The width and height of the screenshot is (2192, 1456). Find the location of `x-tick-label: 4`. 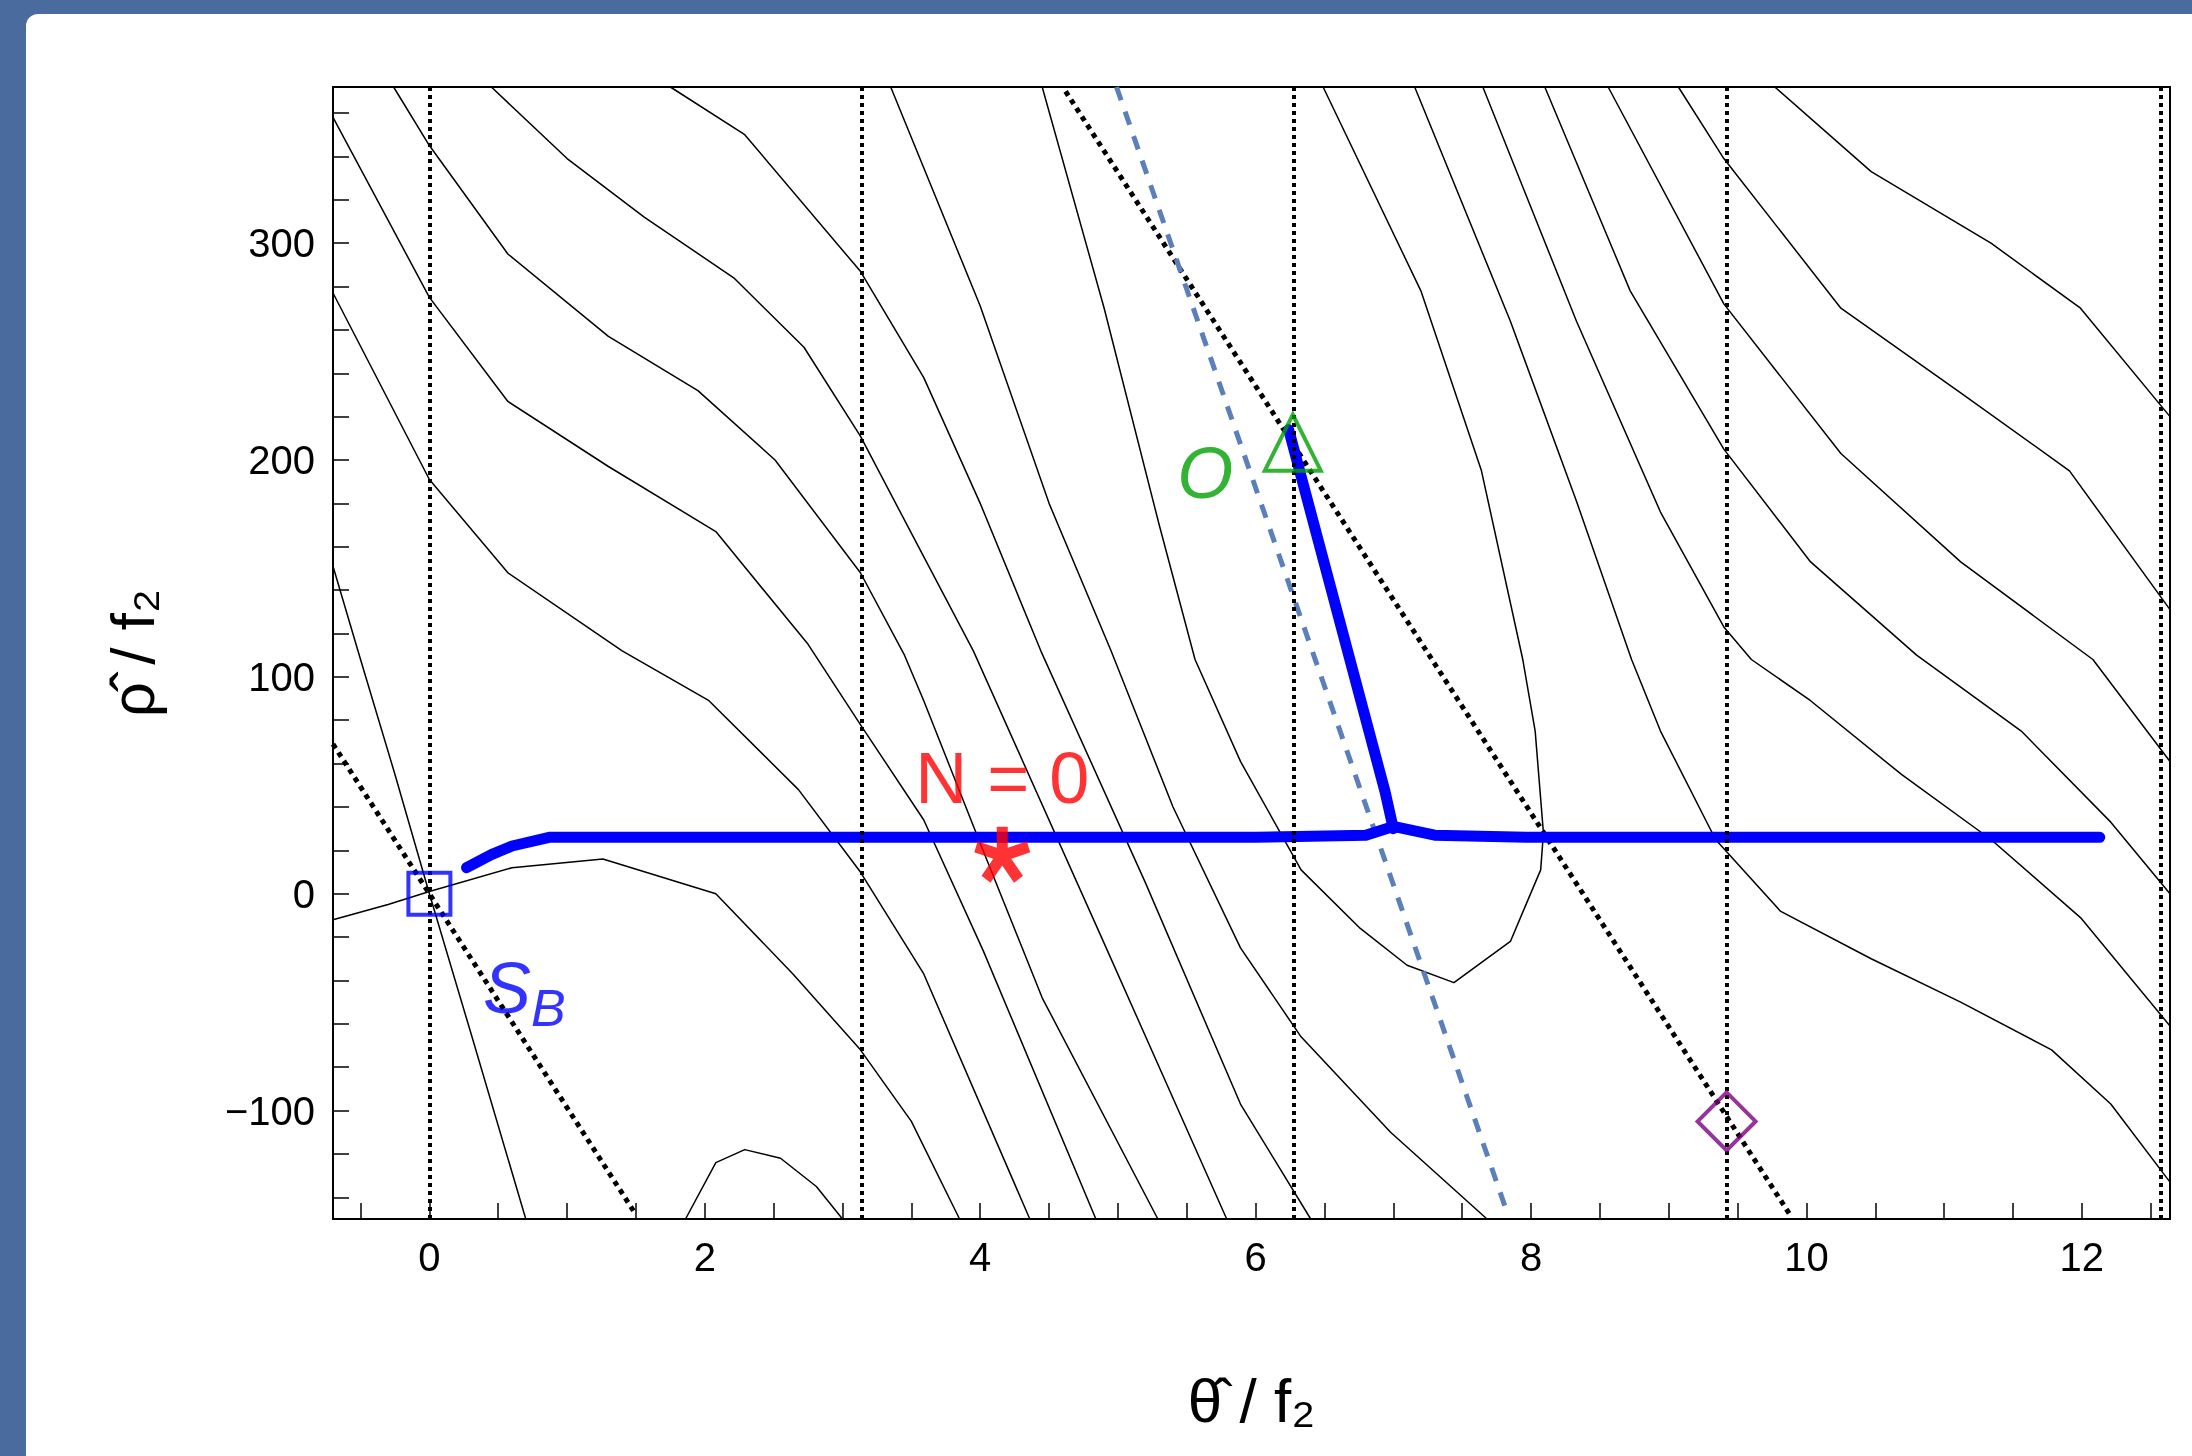

x-tick-label: 4 is located at coordinates (980, 1257).